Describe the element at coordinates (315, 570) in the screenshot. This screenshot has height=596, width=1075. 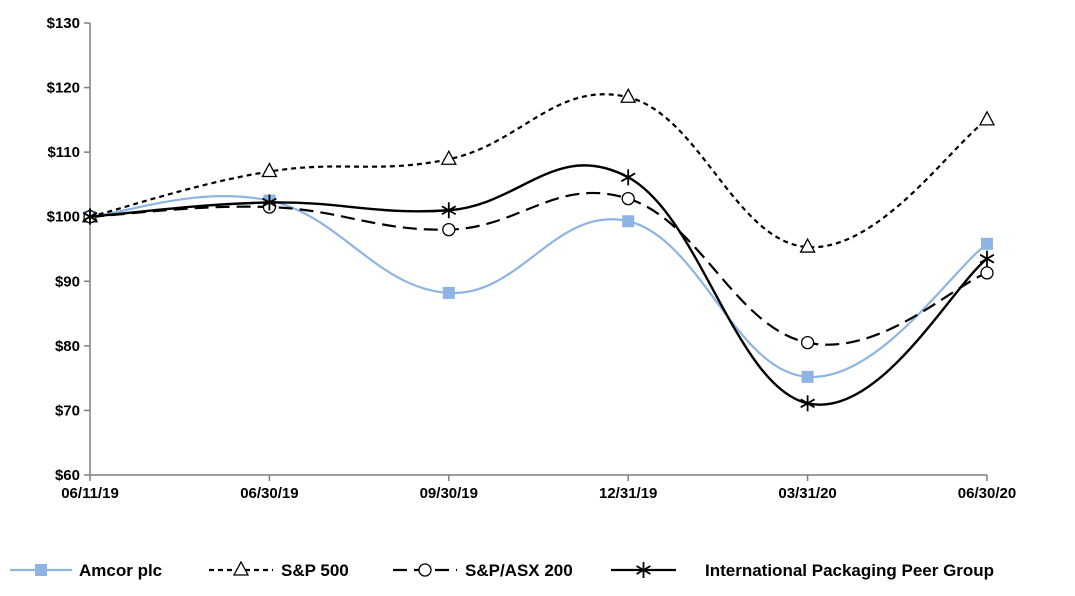
I see `legend-label-s-p-500: S&P 500` at that location.